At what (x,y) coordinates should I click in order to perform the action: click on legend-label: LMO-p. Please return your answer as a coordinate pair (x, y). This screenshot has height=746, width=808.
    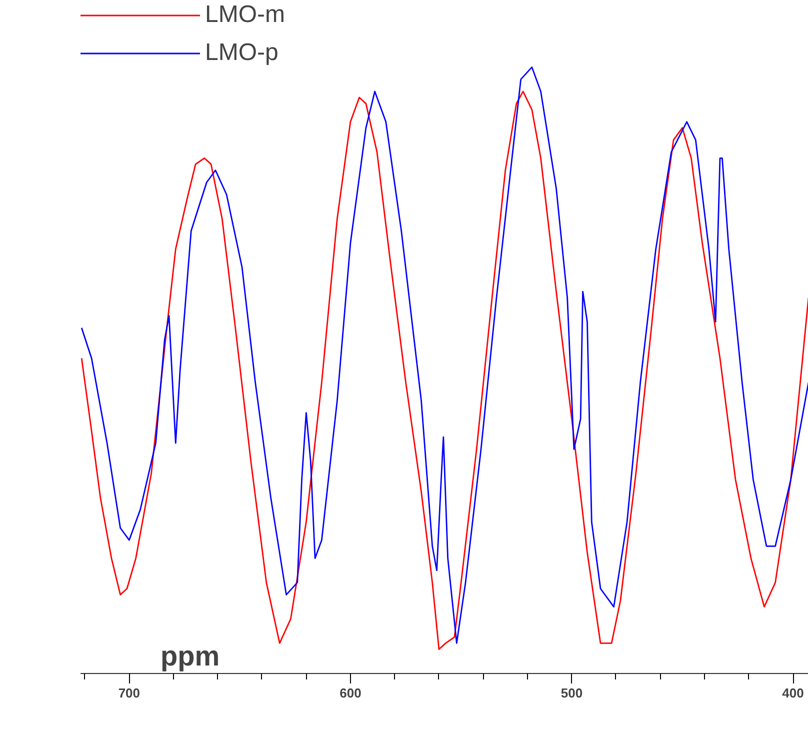
    Looking at the image, I should click on (241, 53).